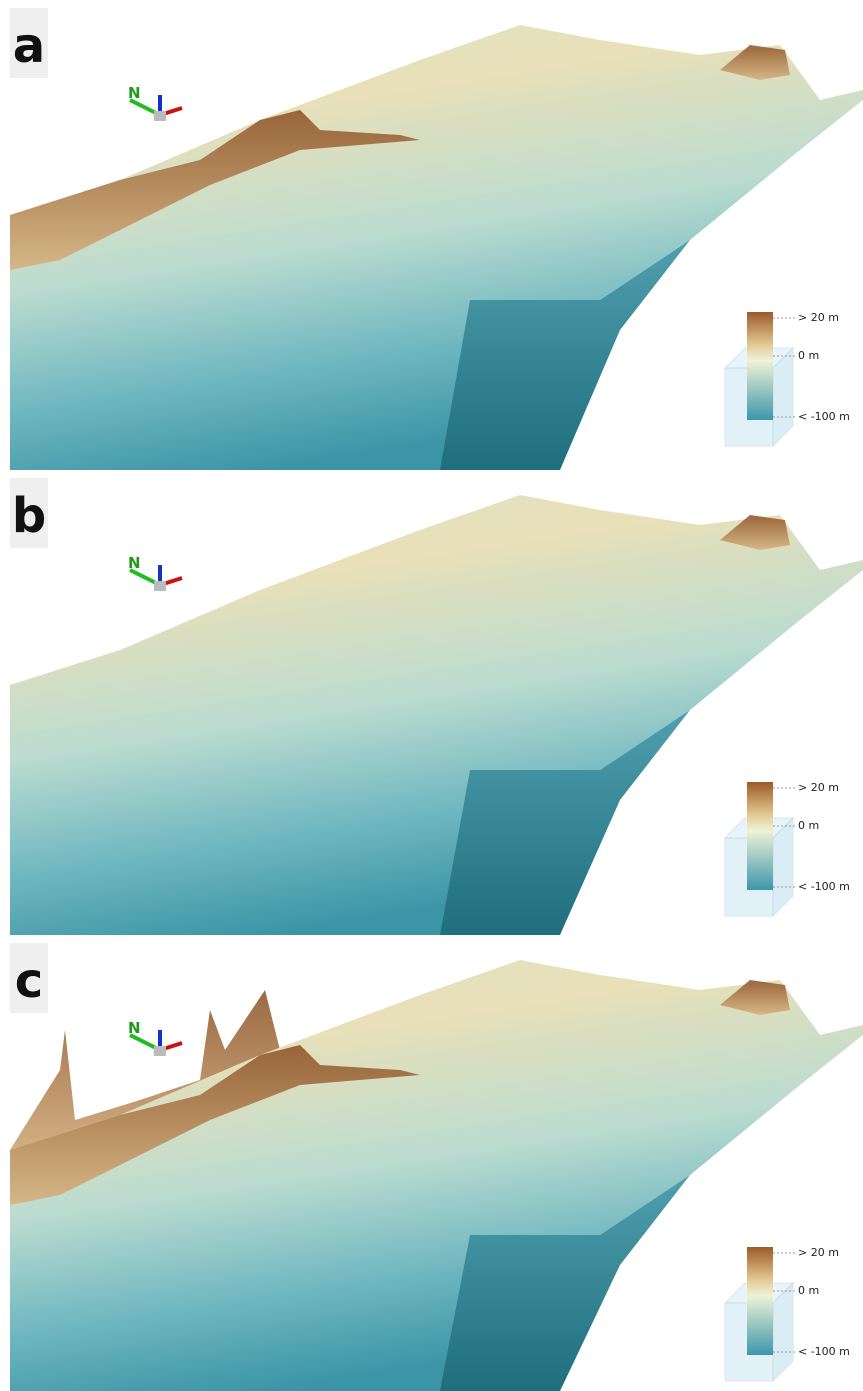 This screenshot has width=863, height=1391. Describe the element at coordinates (29, 981) in the screenshot. I see `panel-label: c` at that location.